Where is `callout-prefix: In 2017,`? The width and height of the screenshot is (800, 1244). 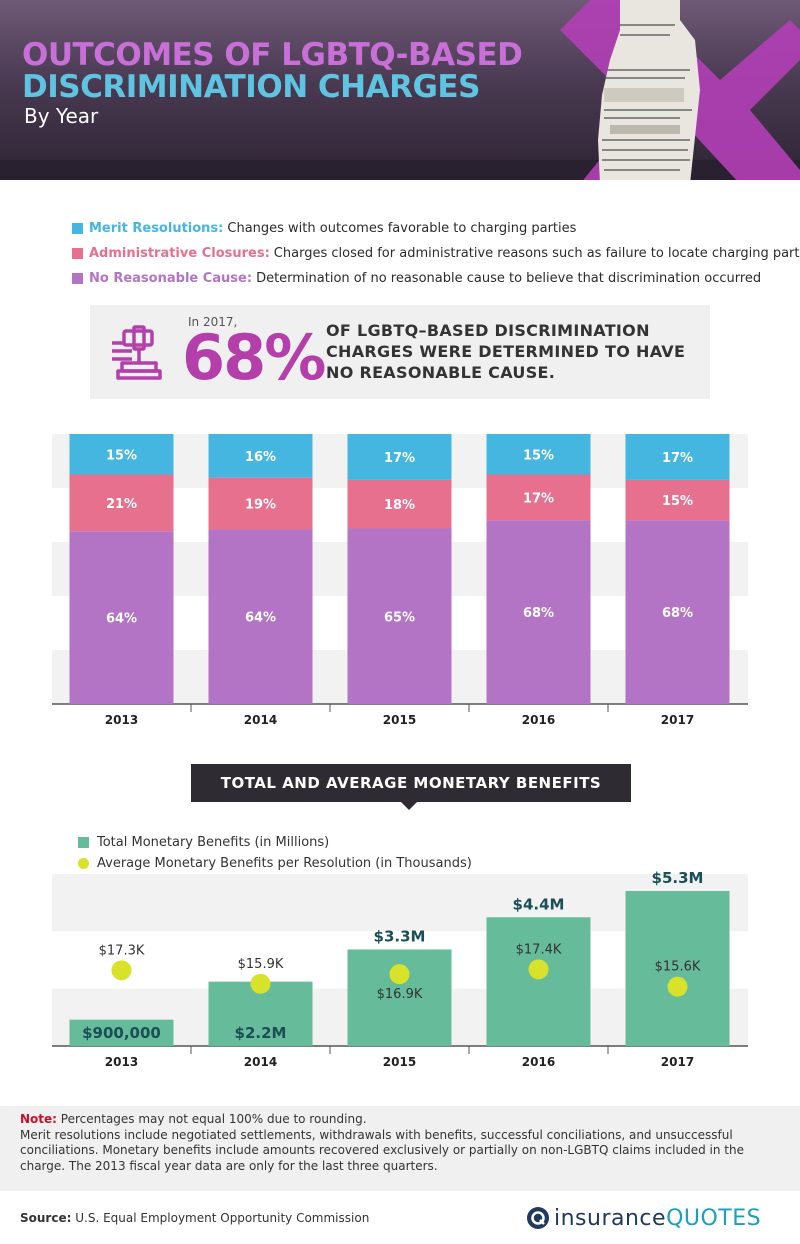
callout-prefix: In 2017, is located at coordinates (213, 322).